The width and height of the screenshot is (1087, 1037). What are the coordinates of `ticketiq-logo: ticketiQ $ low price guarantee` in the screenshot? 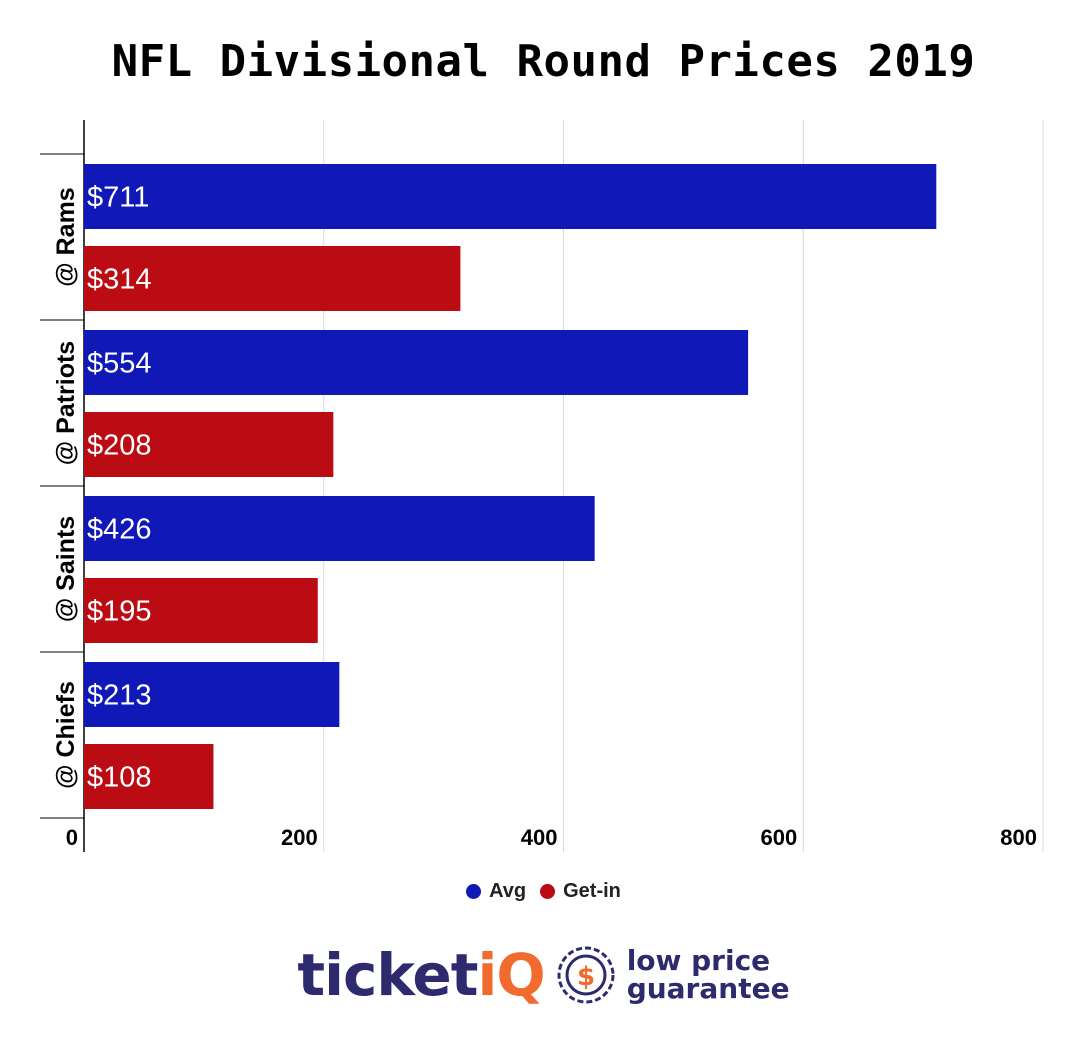 It's located at (543, 975).